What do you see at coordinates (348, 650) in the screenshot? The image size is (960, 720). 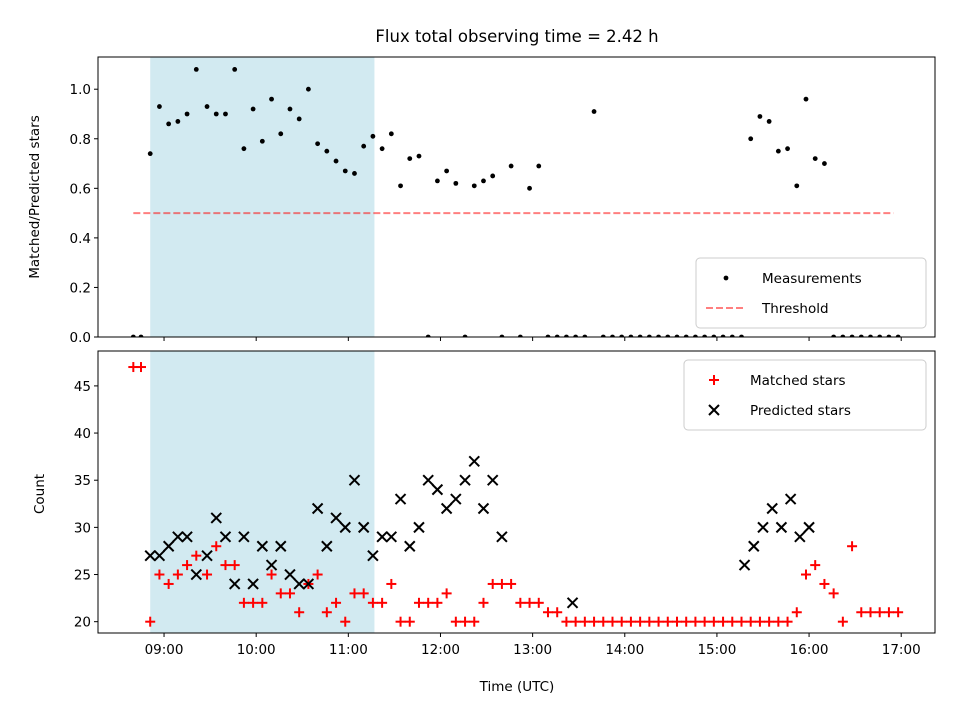 I see `x-tick-label: 11:00` at bounding box center [348, 650].